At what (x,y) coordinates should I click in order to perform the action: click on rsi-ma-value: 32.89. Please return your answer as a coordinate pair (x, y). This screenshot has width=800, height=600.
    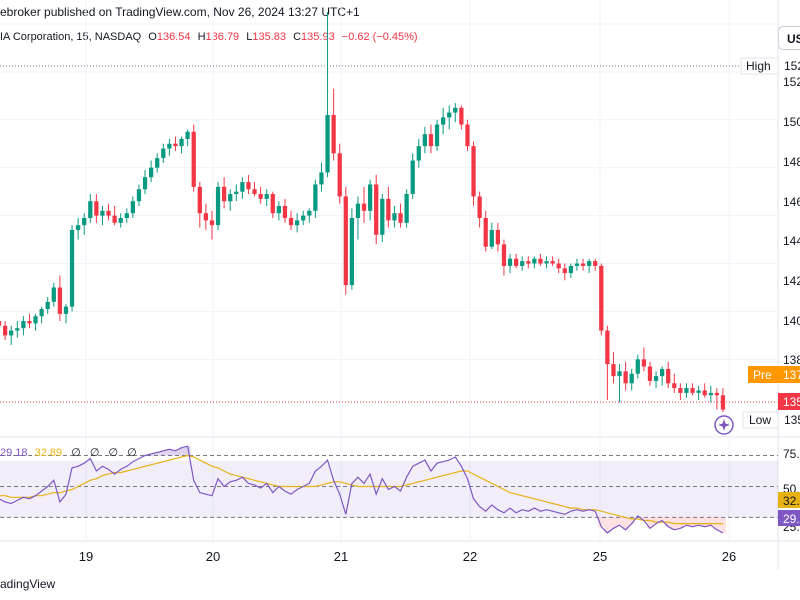
    Looking at the image, I should click on (48, 453).